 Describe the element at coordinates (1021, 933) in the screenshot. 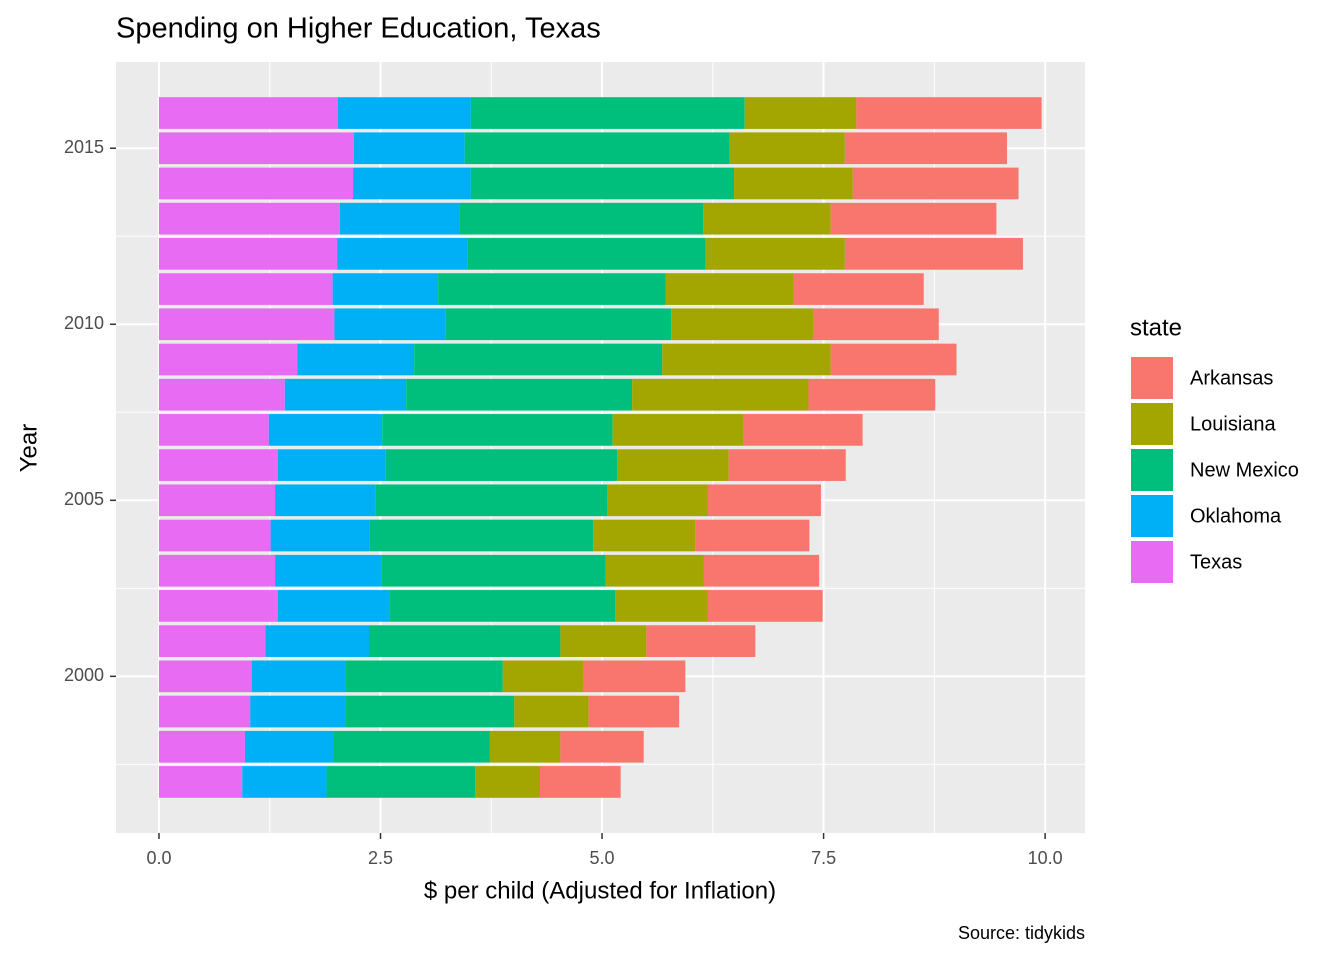

I see `caption: Source: tidykids` at that location.